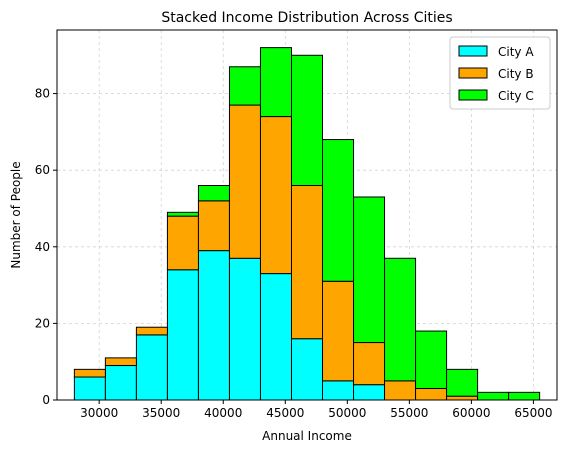  I want to click on y-tick-label: 20, so click(42, 323).